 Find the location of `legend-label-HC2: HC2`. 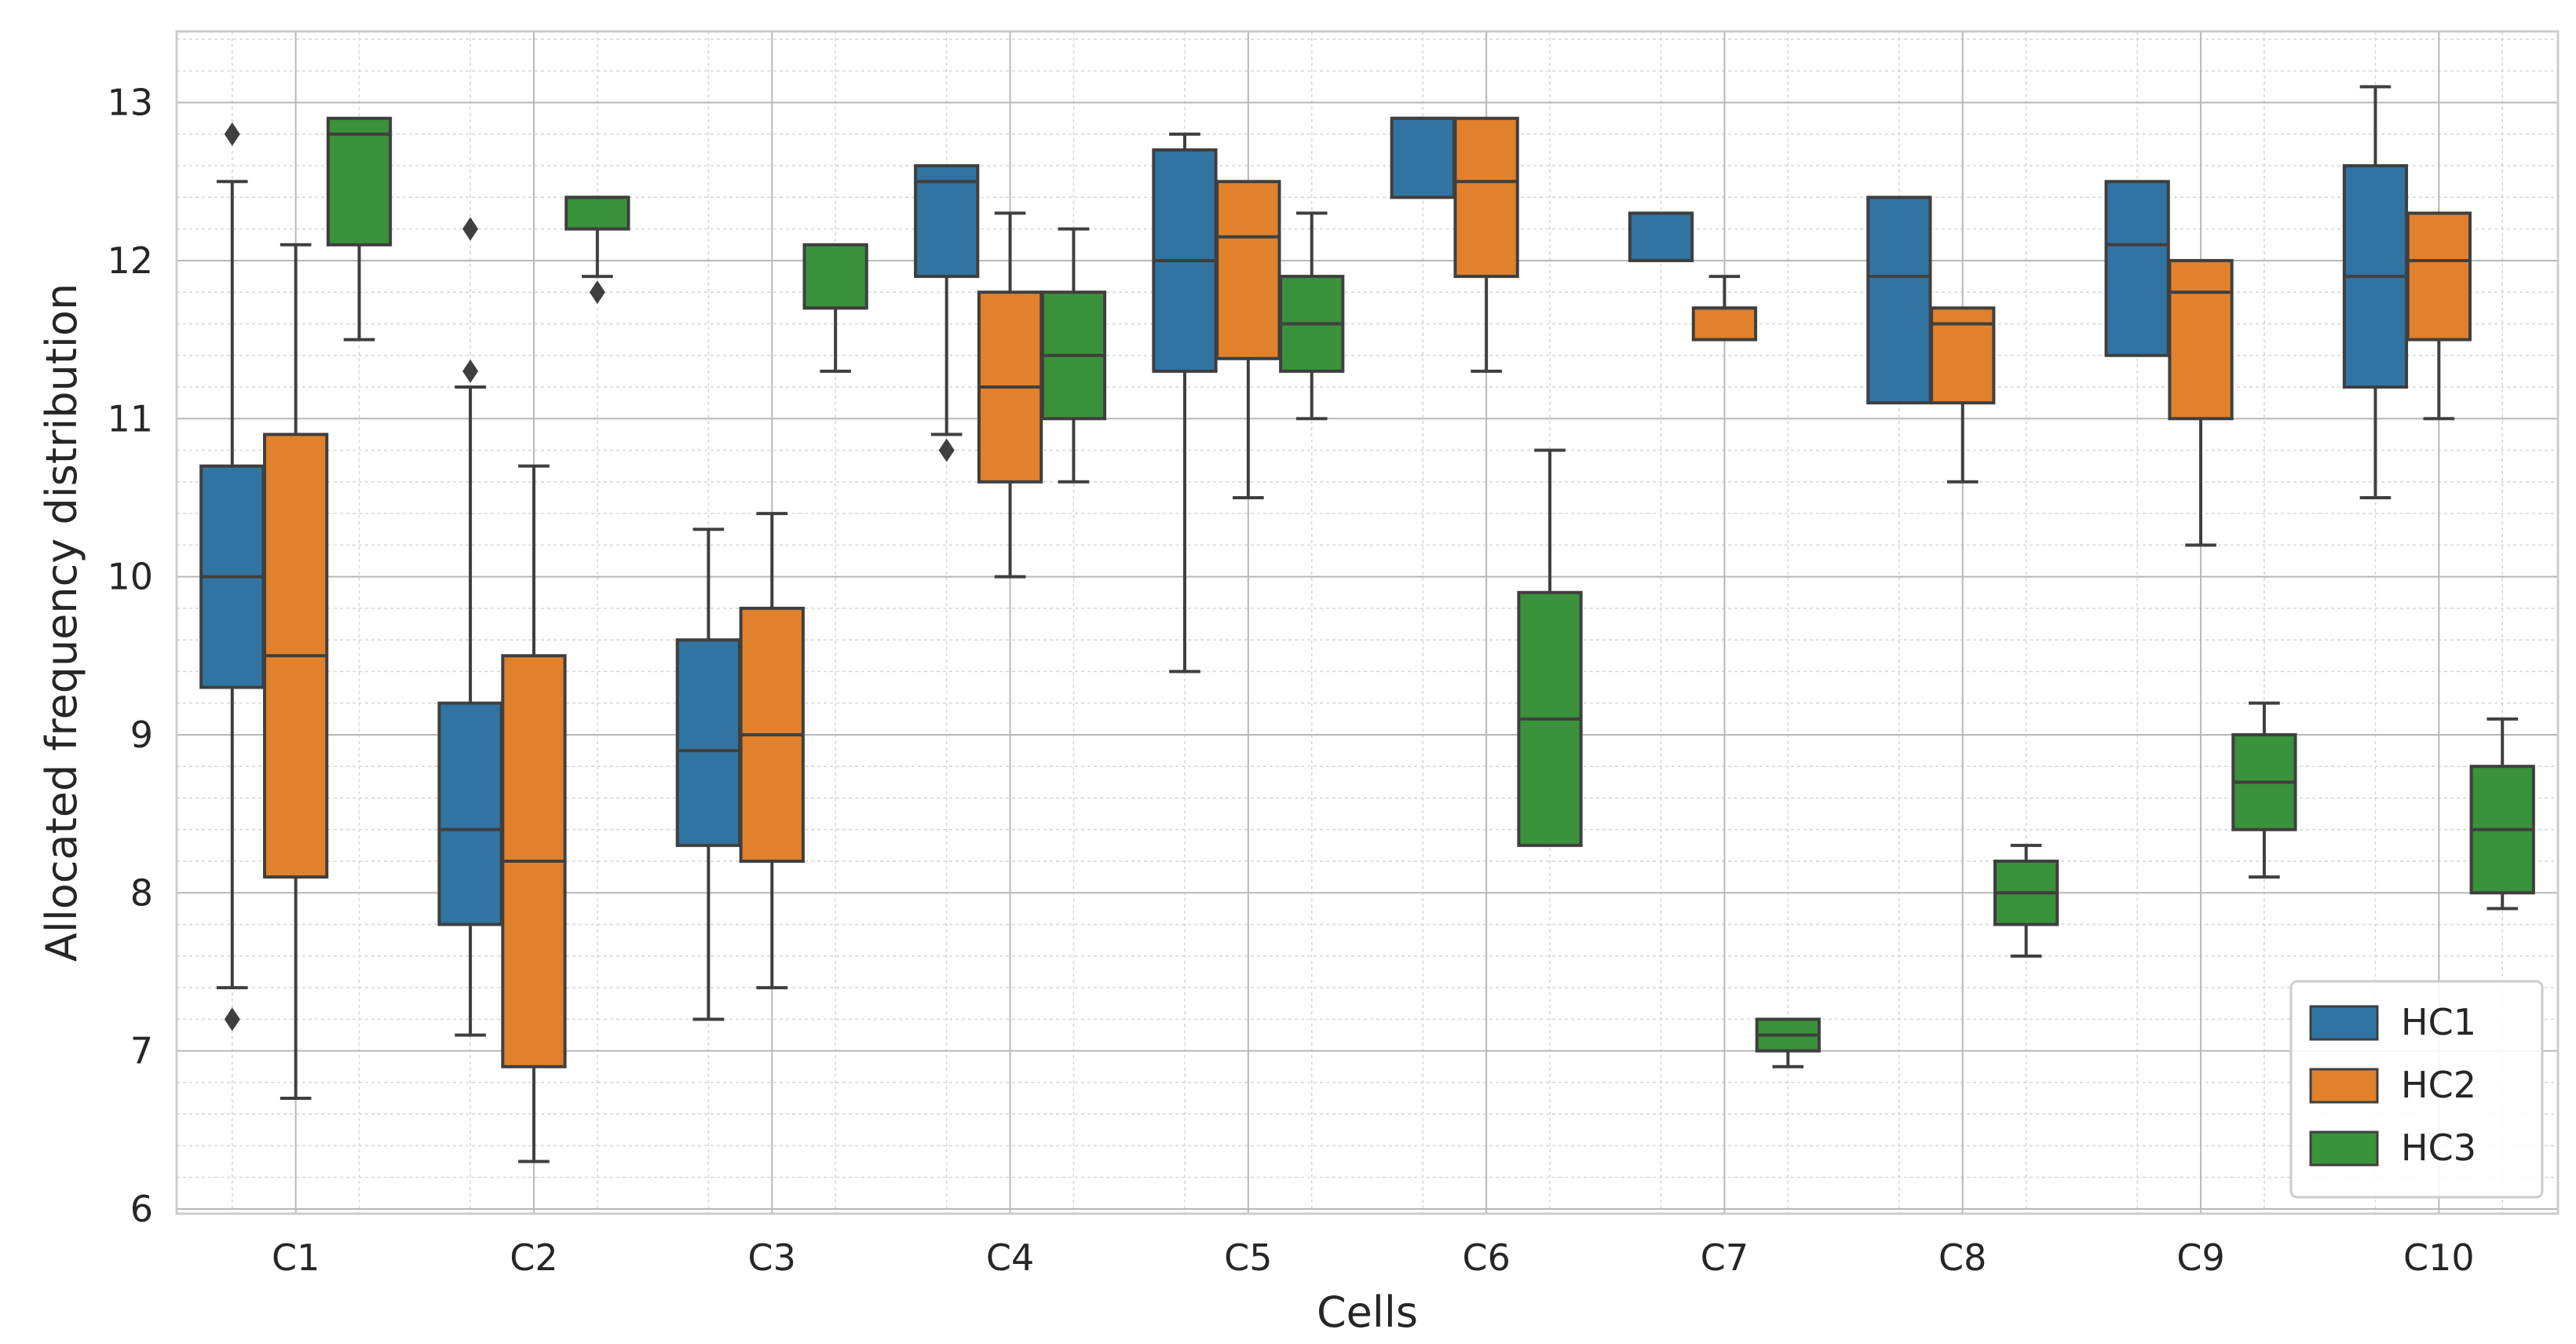

legend-label-HC2: HC2 is located at coordinates (2438, 1085).